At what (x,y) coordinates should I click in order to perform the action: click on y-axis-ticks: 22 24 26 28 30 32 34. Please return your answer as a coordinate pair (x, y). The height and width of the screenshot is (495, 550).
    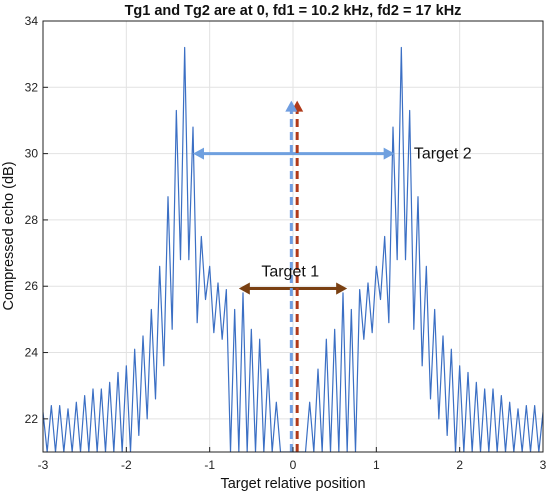
    Looking at the image, I should click on (36, 220).